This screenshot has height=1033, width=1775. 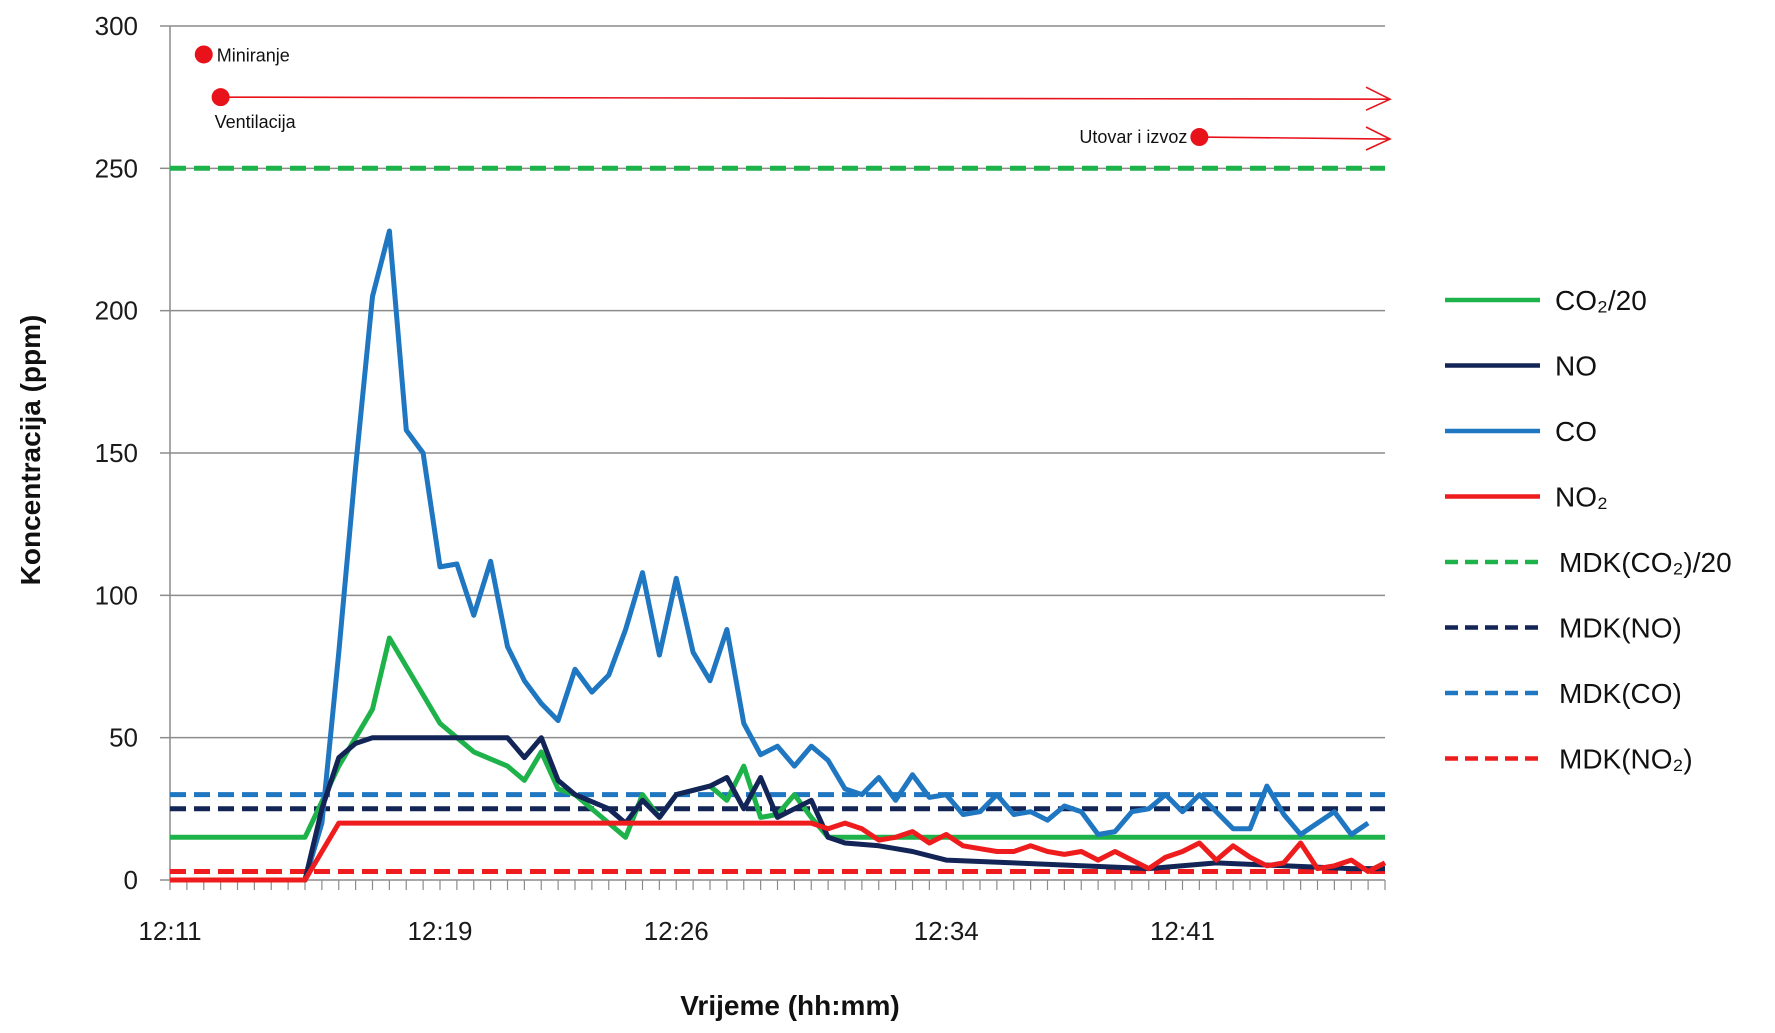 What do you see at coordinates (946, 931) in the screenshot?
I see `x-tick-label: 12:34` at bounding box center [946, 931].